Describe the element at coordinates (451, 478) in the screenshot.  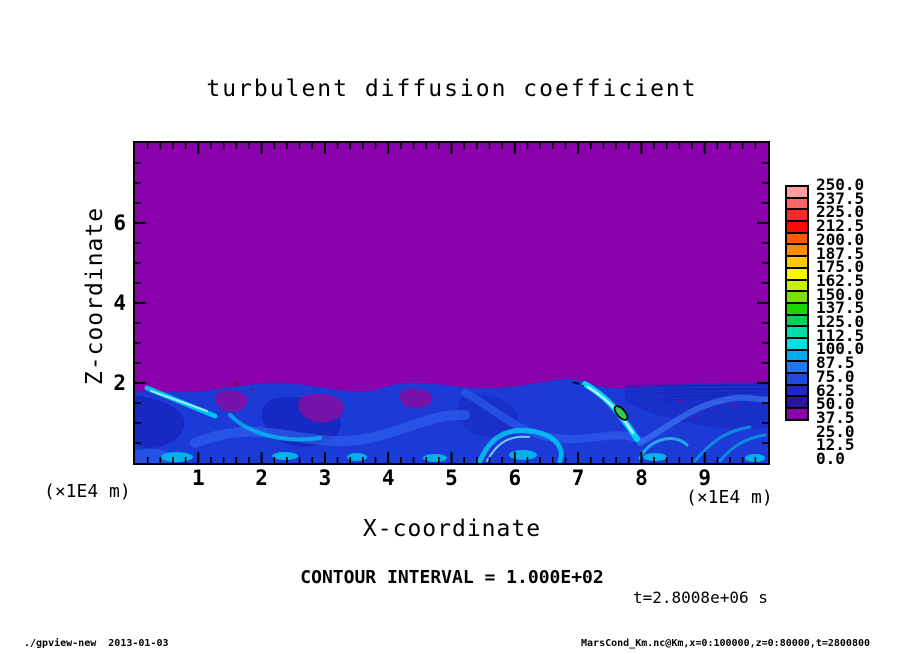
I see `x-tick-label-5: 5` at that location.